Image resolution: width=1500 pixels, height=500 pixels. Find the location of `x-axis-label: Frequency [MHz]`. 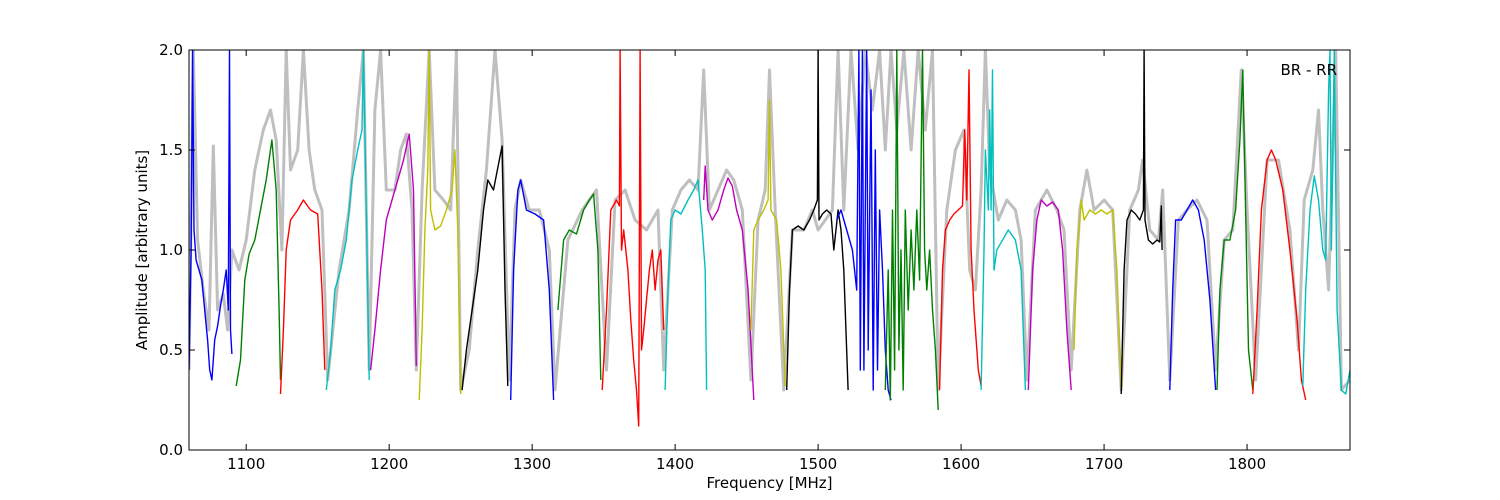

x-axis-label: Frequency [MHz] is located at coordinates (769, 483).